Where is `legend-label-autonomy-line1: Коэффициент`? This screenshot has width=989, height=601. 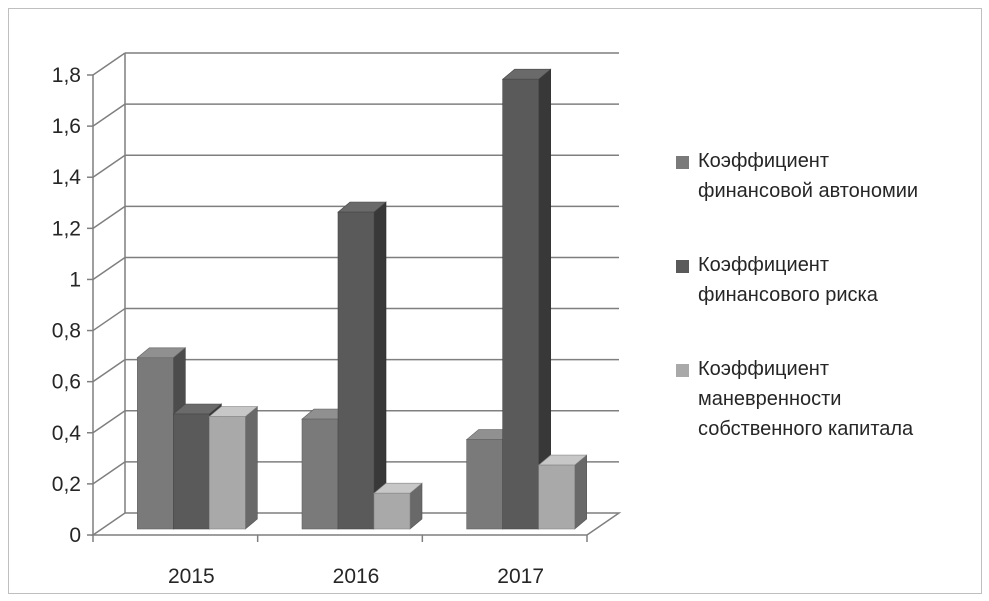 legend-label-autonomy-line1: Коэффициент is located at coordinates (764, 161).